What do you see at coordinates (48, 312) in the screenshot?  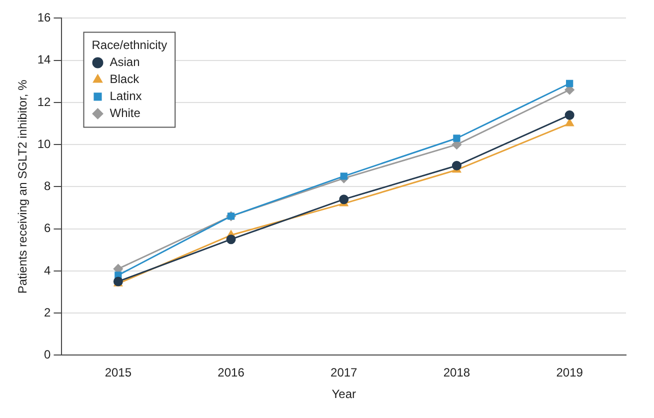 I see `y-tick-label: 2` at bounding box center [48, 312].